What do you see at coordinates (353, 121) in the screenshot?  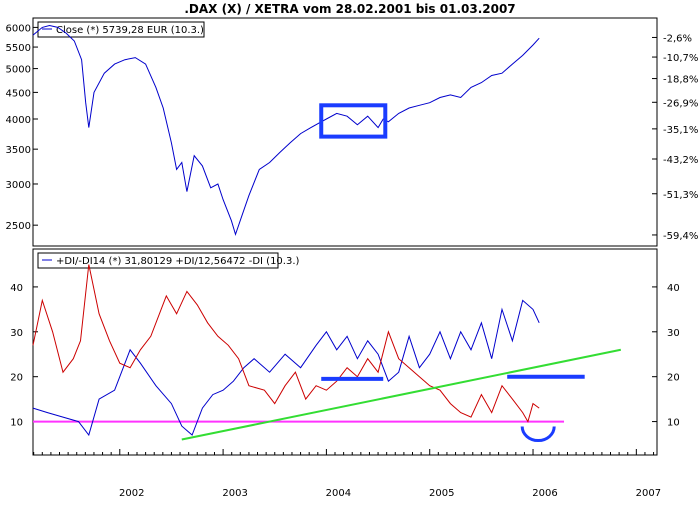 I see `price-highlight-box` at bounding box center [353, 121].